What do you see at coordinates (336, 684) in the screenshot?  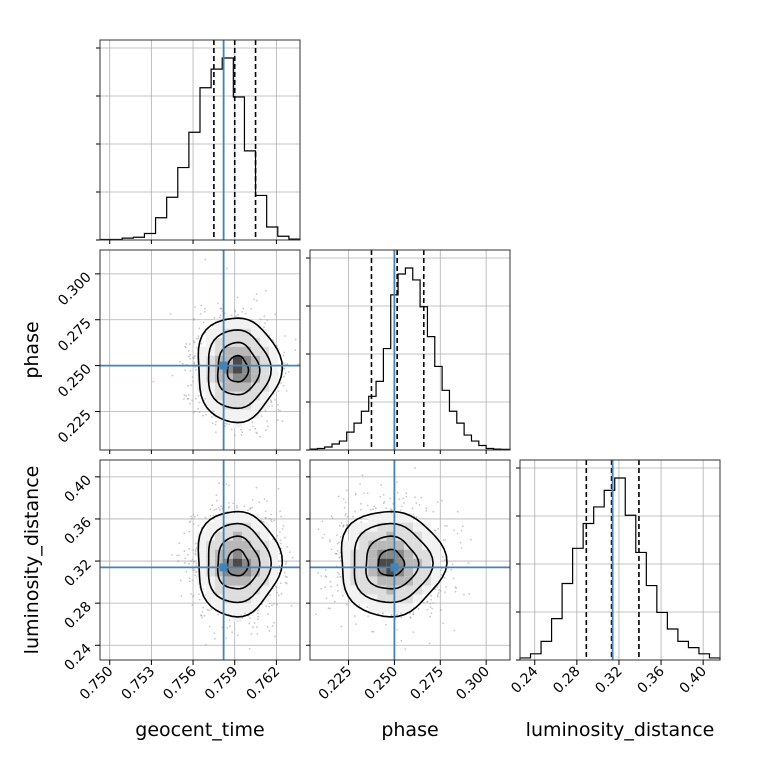 I see `x-tick-label: 0.225` at bounding box center [336, 684].